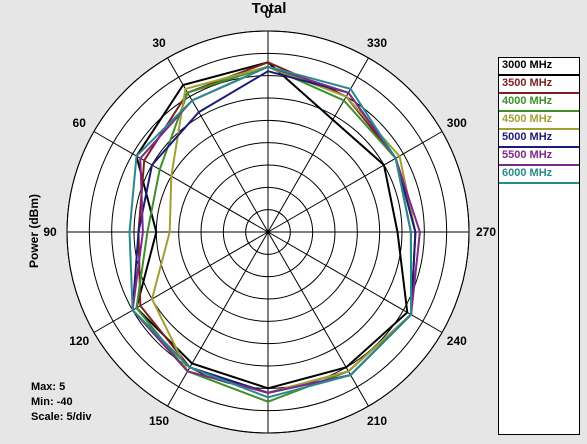 Image resolution: width=587 pixels, height=444 pixels. What do you see at coordinates (159, 421) in the screenshot?
I see `angle-tick-label: 150` at bounding box center [159, 421].